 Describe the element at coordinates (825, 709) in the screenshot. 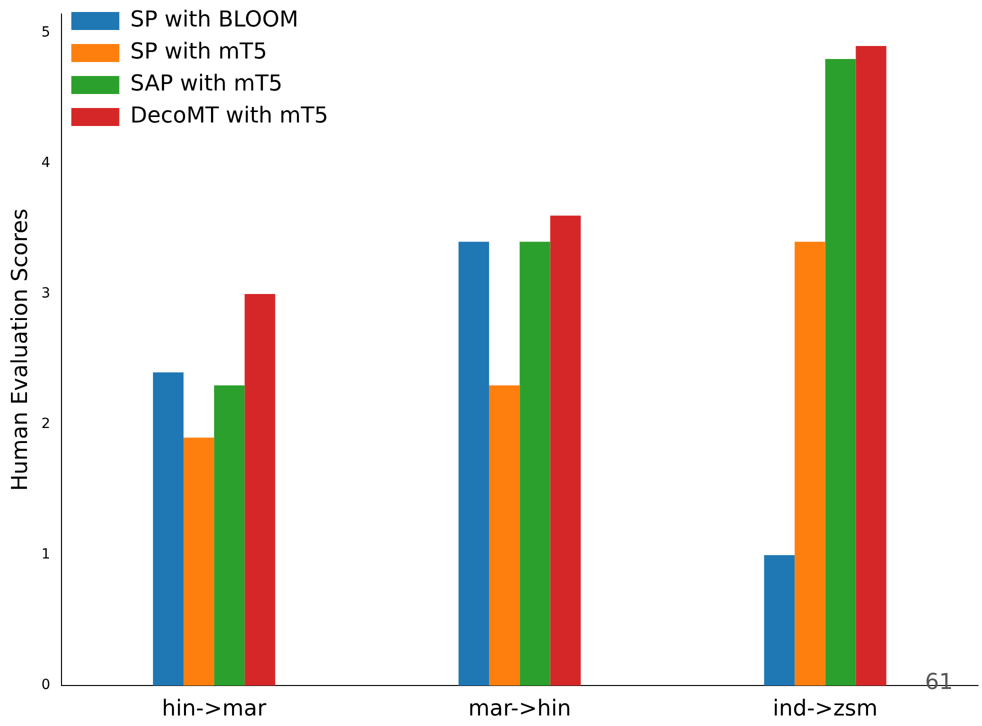

I see `x-tick-label: ind->zsm` at that location.